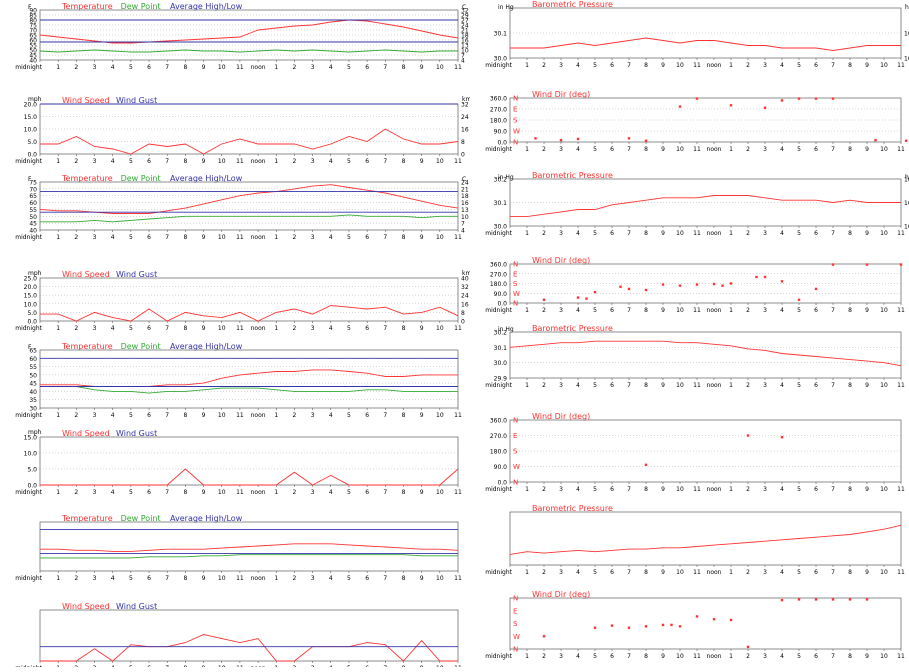  Describe the element at coordinates (463, 322) in the screenshot. I see `y-tick-label-right: 0` at that location.